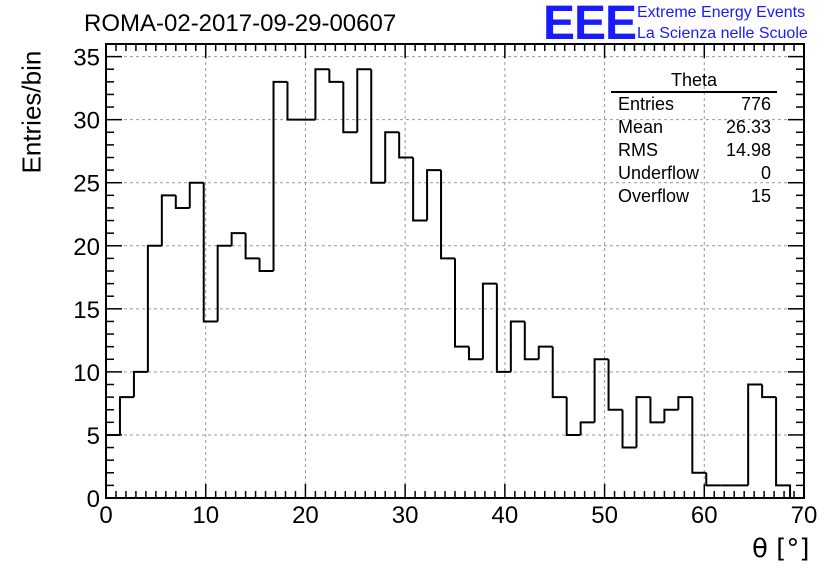  What do you see at coordinates (505, 515) in the screenshot?
I see `x-tick-label: 40` at bounding box center [505, 515].